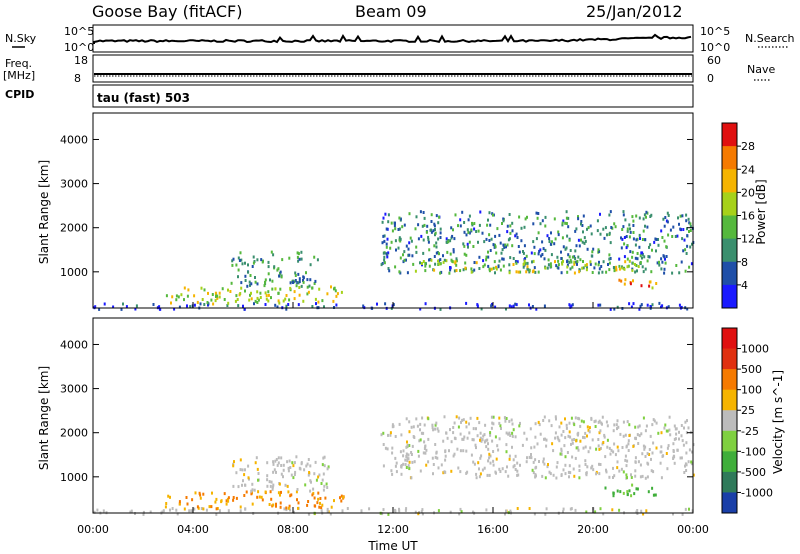  What do you see at coordinates (710, 78) in the screenshot?
I see `nave-tick-bottom: 0` at bounding box center [710, 78].